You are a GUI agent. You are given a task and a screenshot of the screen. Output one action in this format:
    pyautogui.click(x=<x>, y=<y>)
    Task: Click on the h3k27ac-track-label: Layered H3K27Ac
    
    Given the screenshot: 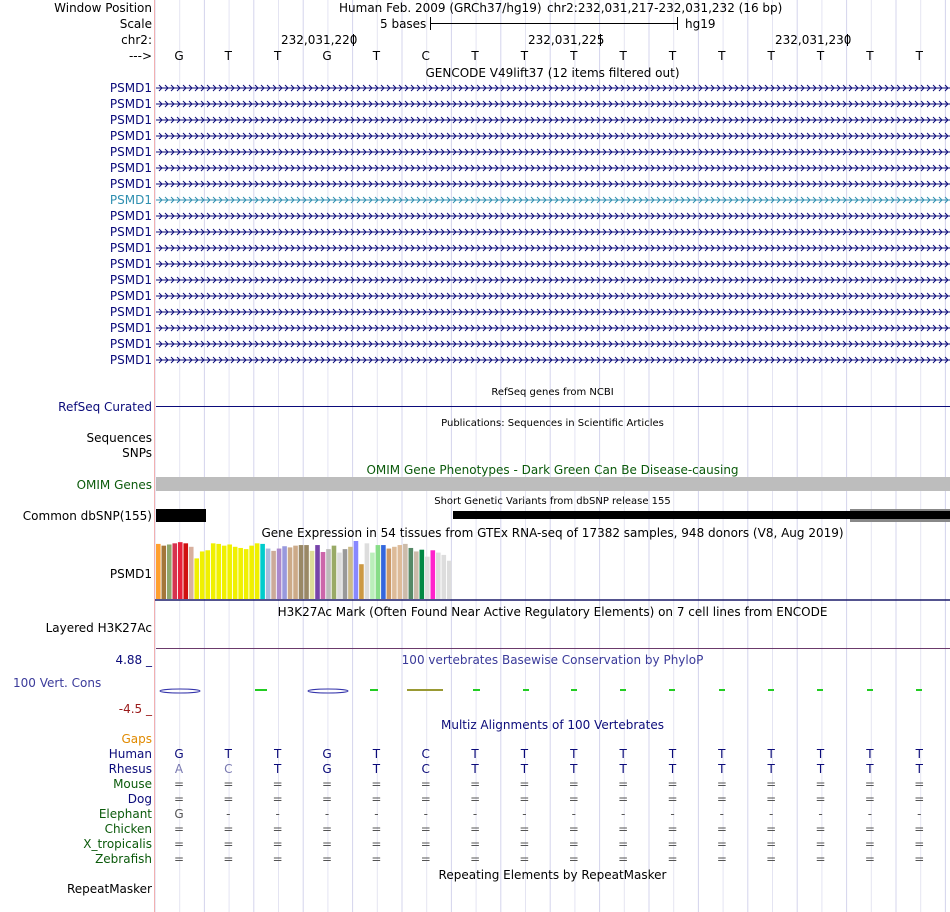 What is the action you would take?
    pyautogui.click(x=98, y=628)
    